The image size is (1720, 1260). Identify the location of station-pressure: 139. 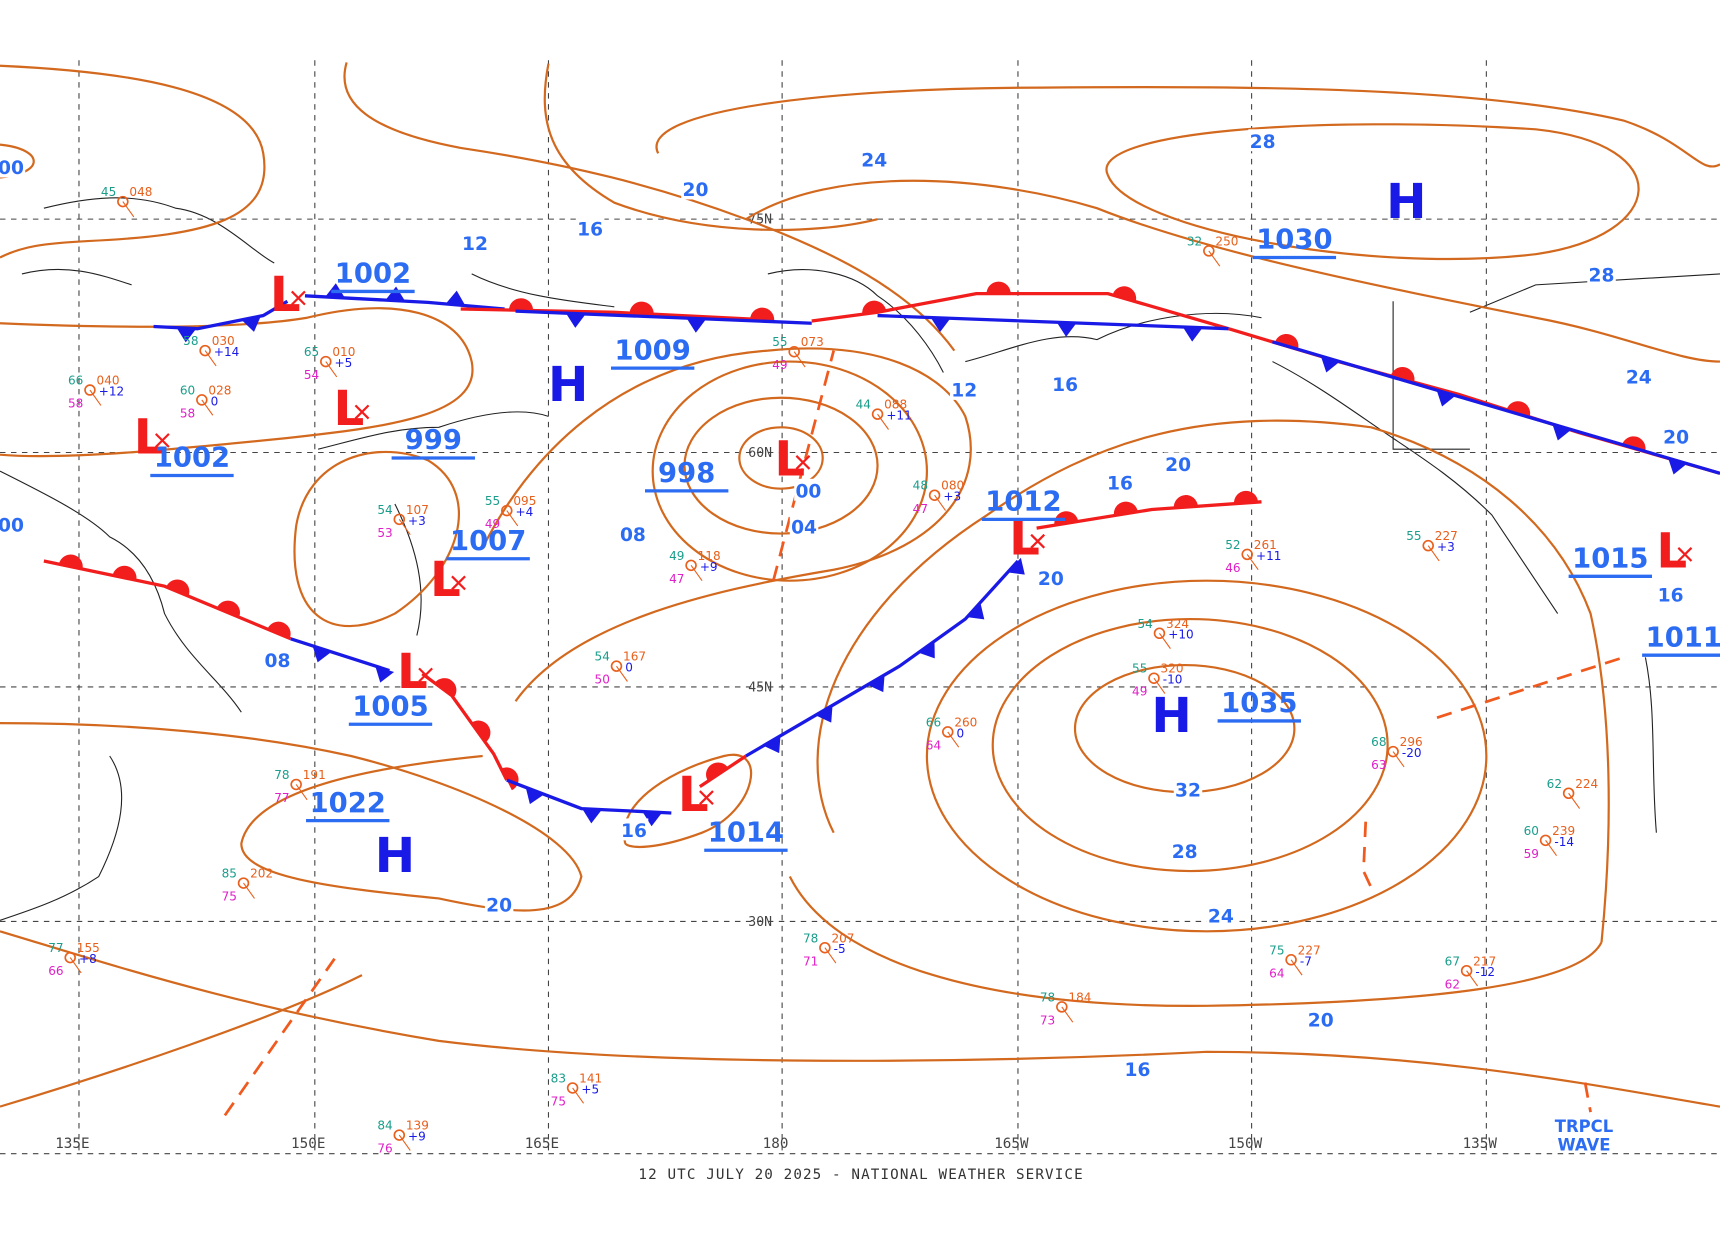
(417, 1126).